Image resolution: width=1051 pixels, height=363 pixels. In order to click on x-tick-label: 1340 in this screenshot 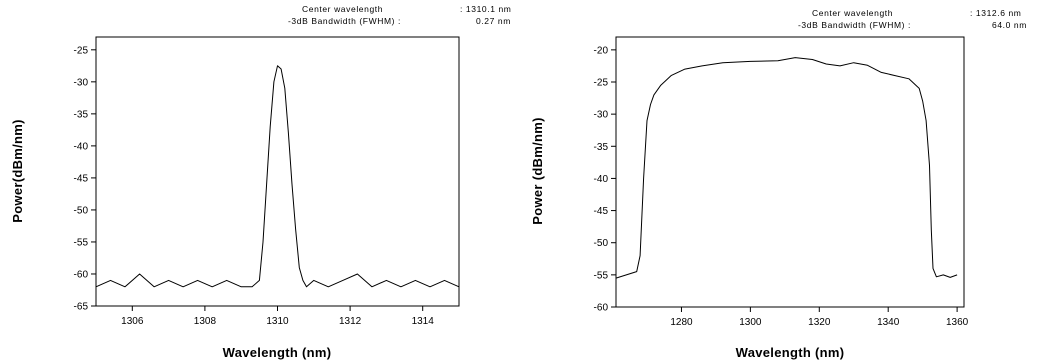, I will do `click(888, 322)`.